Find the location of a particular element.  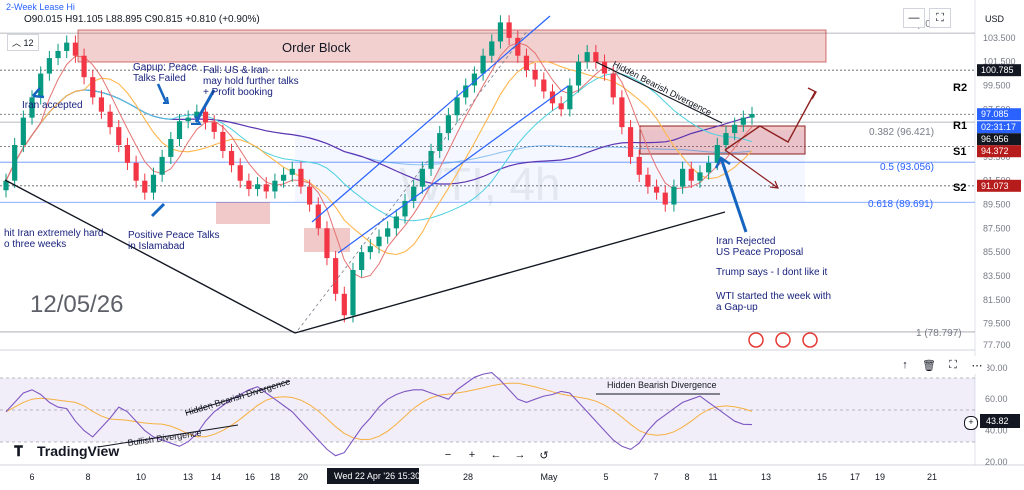

tradingview-logo-mark: 𝐓 is located at coordinates (18, 451).